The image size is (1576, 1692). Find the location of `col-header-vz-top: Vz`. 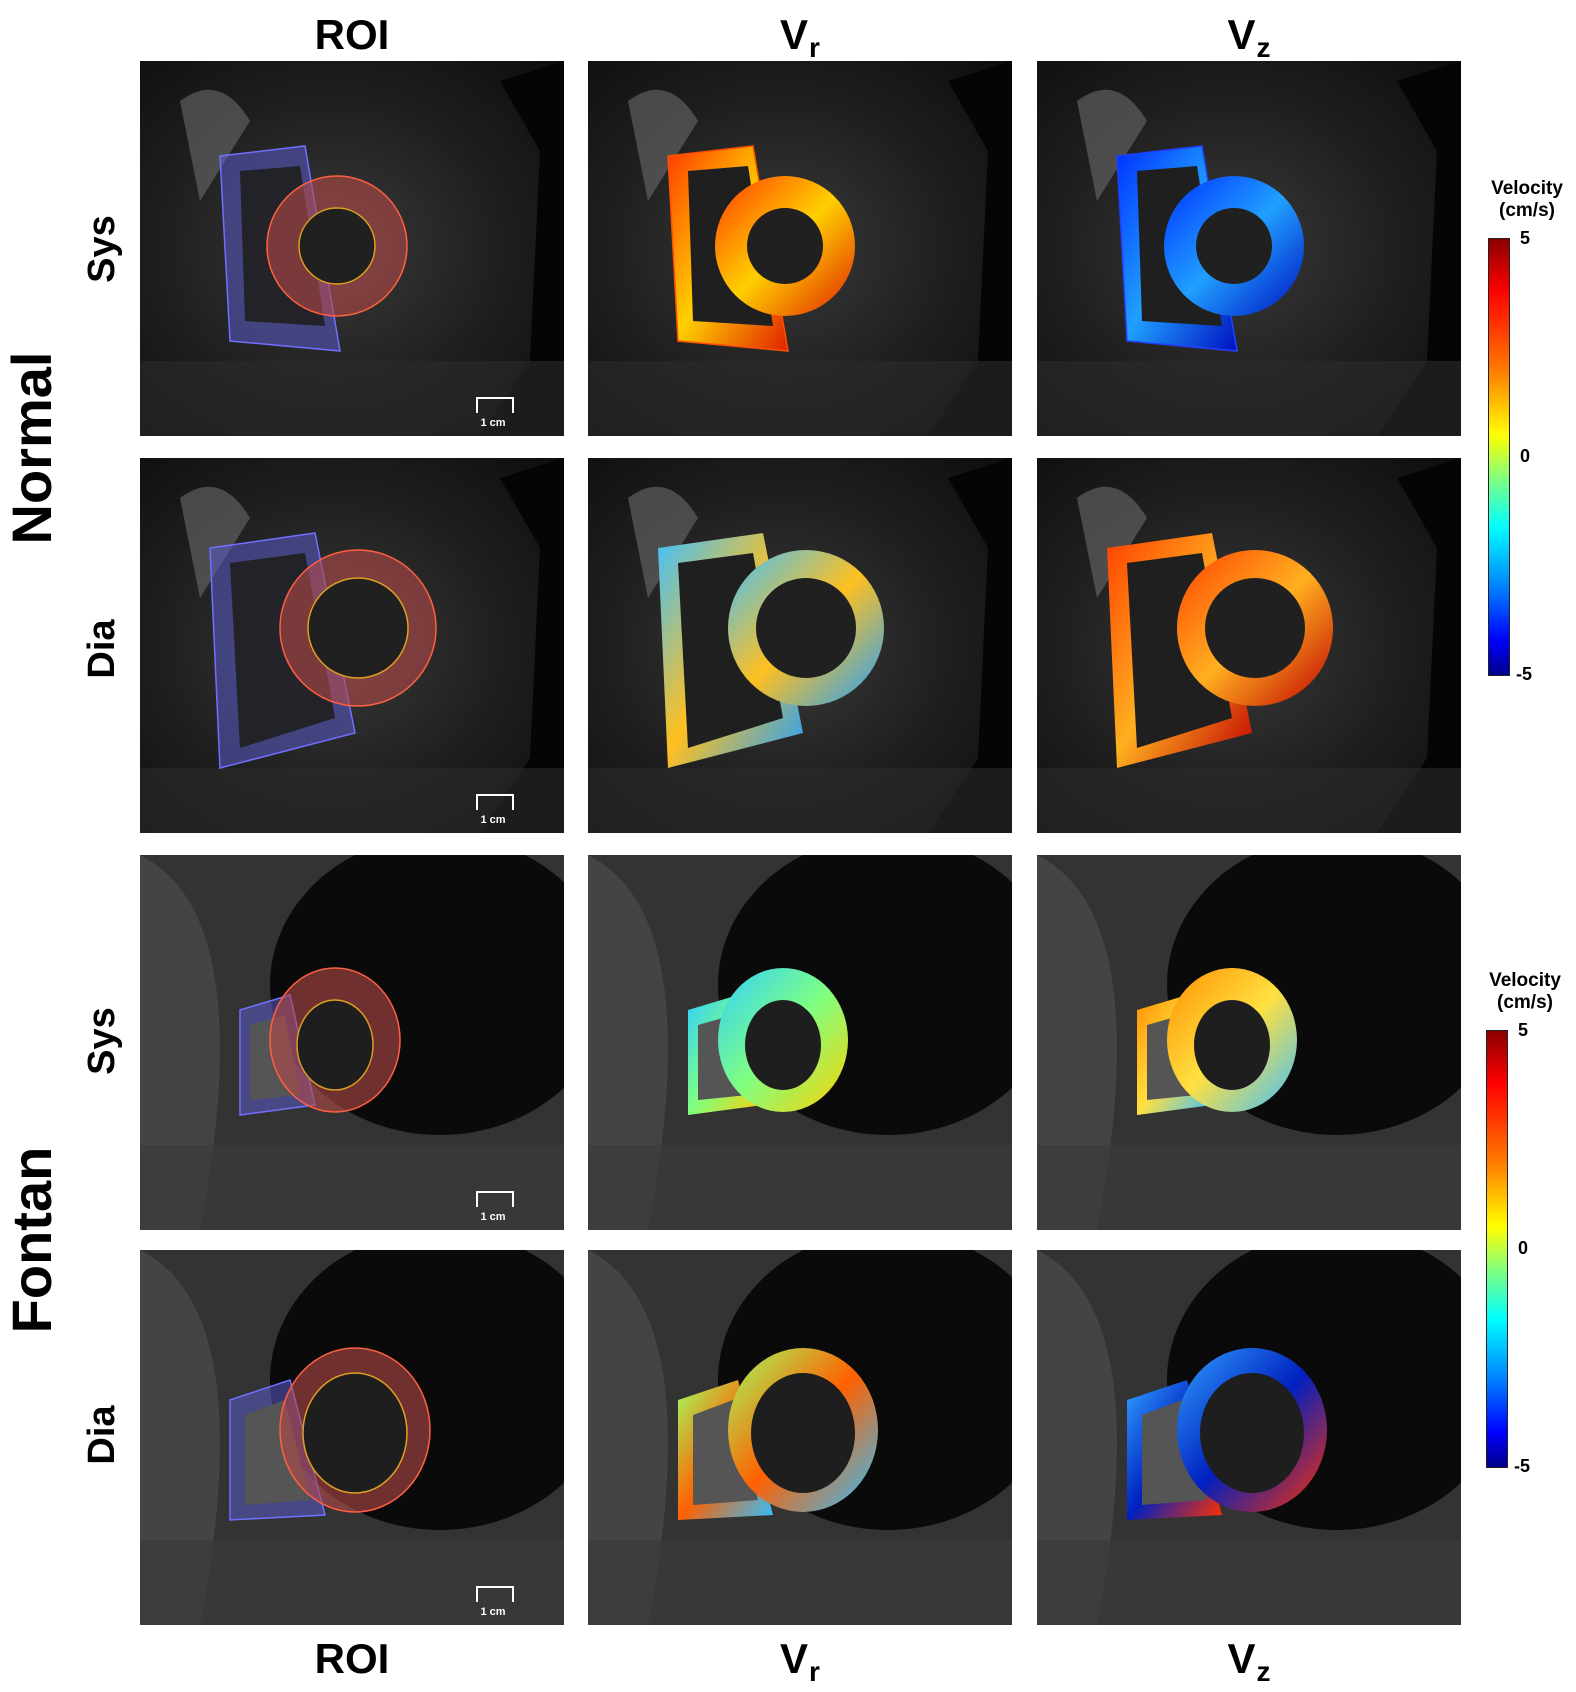

col-header-vz-top: Vz is located at coordinates (1249, 37).